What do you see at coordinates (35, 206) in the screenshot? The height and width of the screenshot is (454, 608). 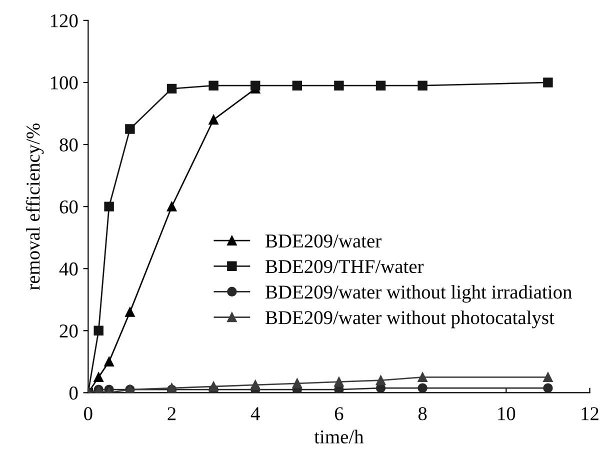 I see `y-axis-title: removal efficiency/%` at bounding box center [35, 206].